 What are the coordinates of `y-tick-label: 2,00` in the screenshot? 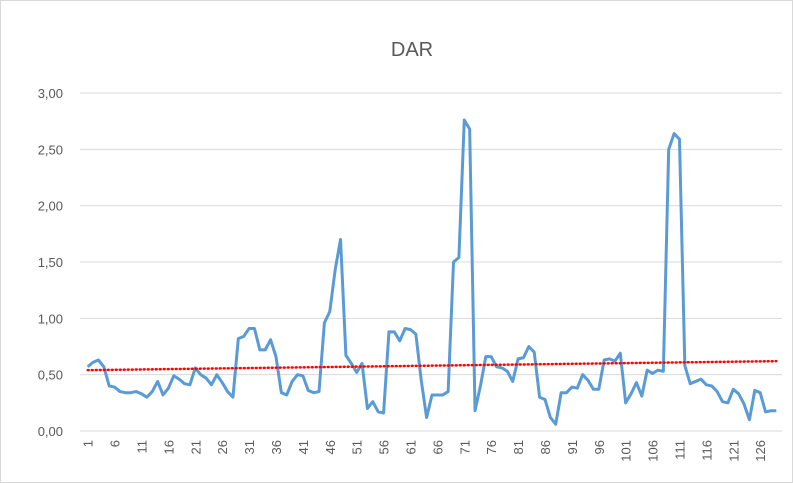 It's located at (50, 206).